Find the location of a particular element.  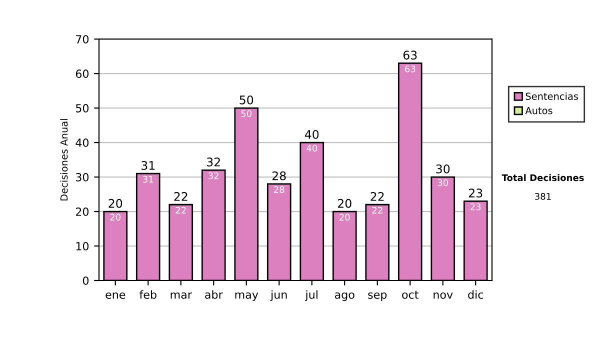

y-tick-label: 50 is located at coordinates (82, 108).